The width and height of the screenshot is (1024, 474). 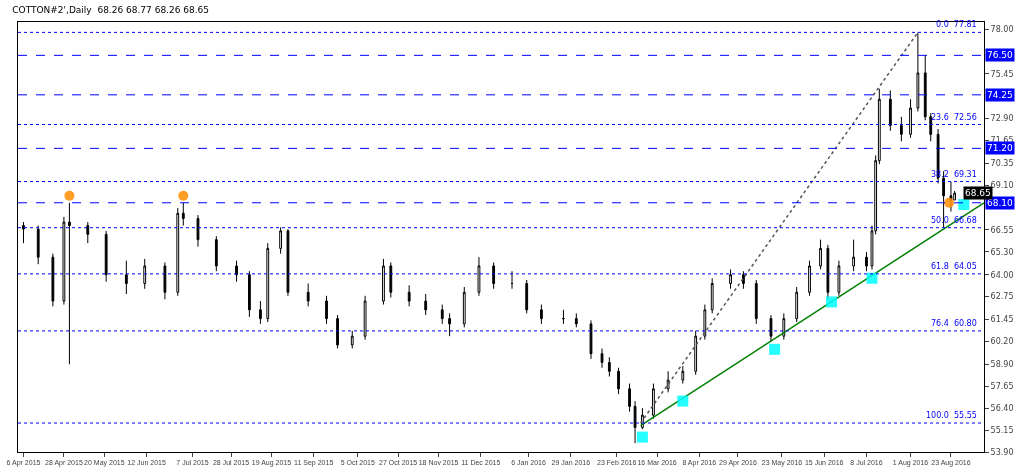 I want to click on y-tick-label: 65.30, so click(x=1002, y=252).